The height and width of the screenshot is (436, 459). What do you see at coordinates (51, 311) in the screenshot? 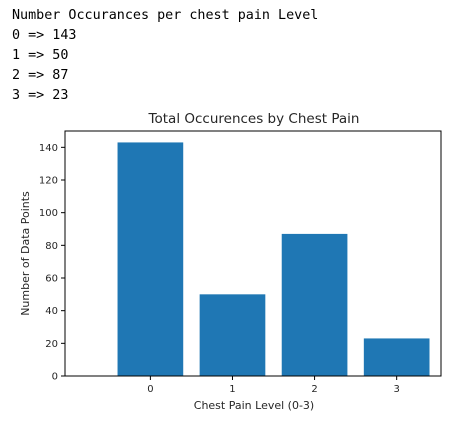
I see `y-tick-label: 40` at bounding box center [51, 311].